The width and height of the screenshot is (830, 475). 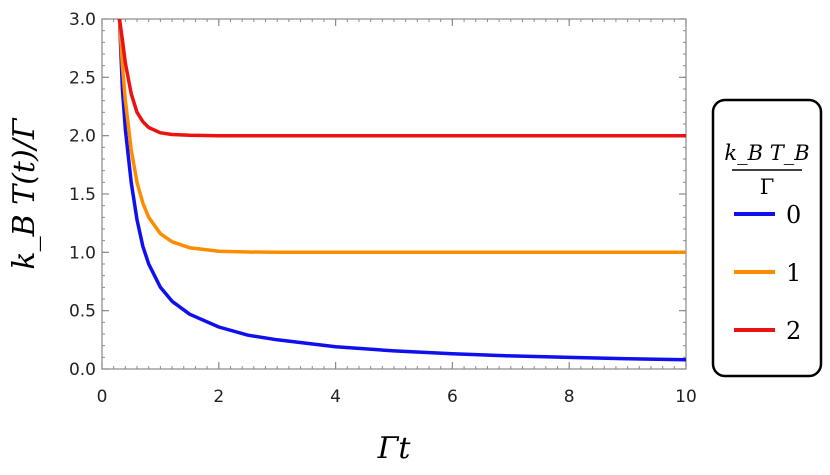 What do you see at coordinates (218, 397) in the screenshot?
I see `x-tick-label: 2` at bounding box center [218, 397].